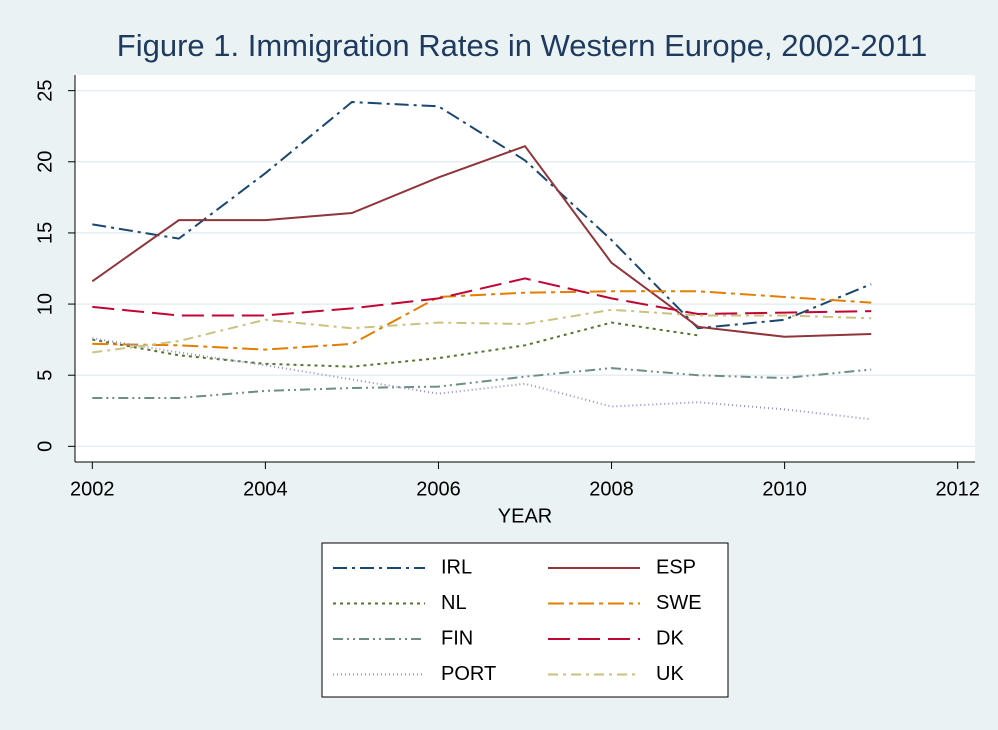 The width and height of the screenshot is (998, 730). What do you see at coordinates (45, 162) in the screenshot?
I see `y-tick-label: 20` at bounding box center [45, 162].